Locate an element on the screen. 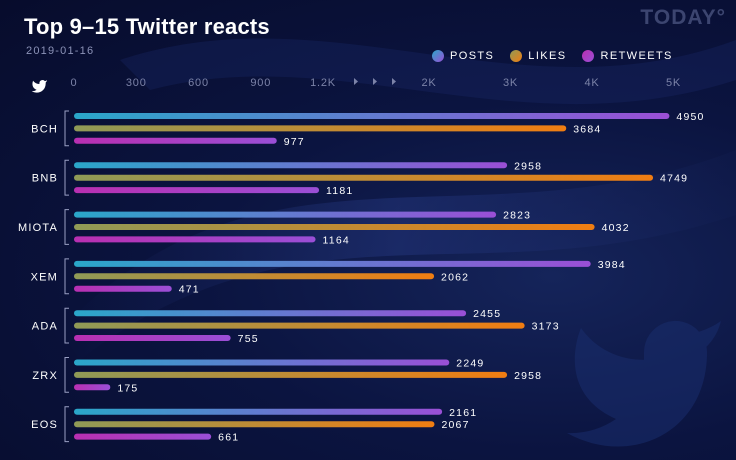 This screenshot has height=460, width=736. x-tick-label: 2K is located at coordinates (428, 83).